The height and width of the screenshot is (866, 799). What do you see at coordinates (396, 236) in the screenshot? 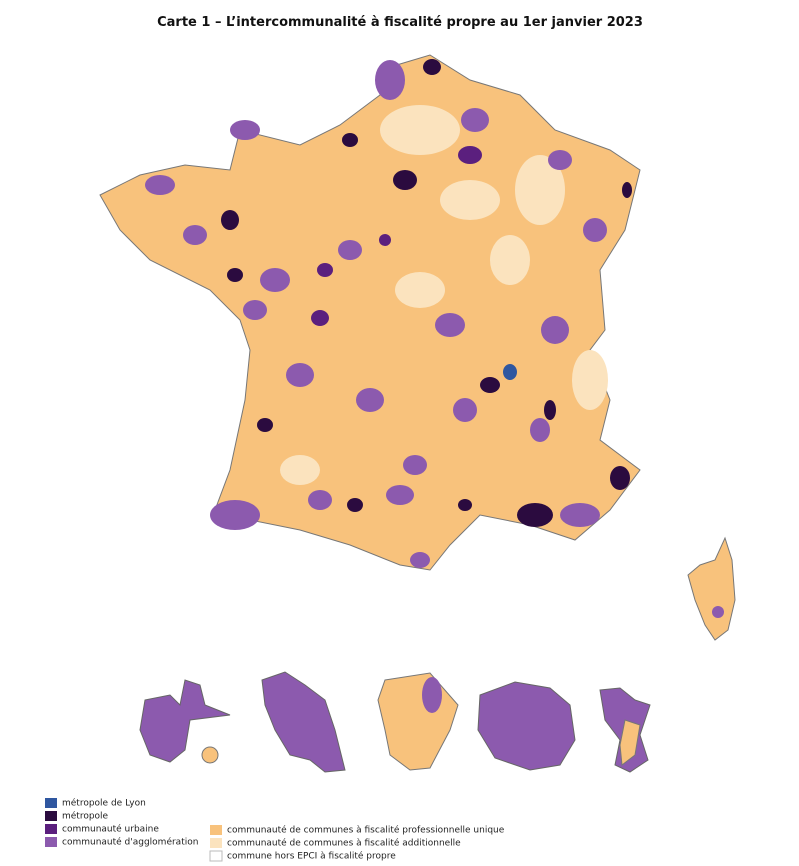
I see `urban-communities` at bounding box center [396, 236].